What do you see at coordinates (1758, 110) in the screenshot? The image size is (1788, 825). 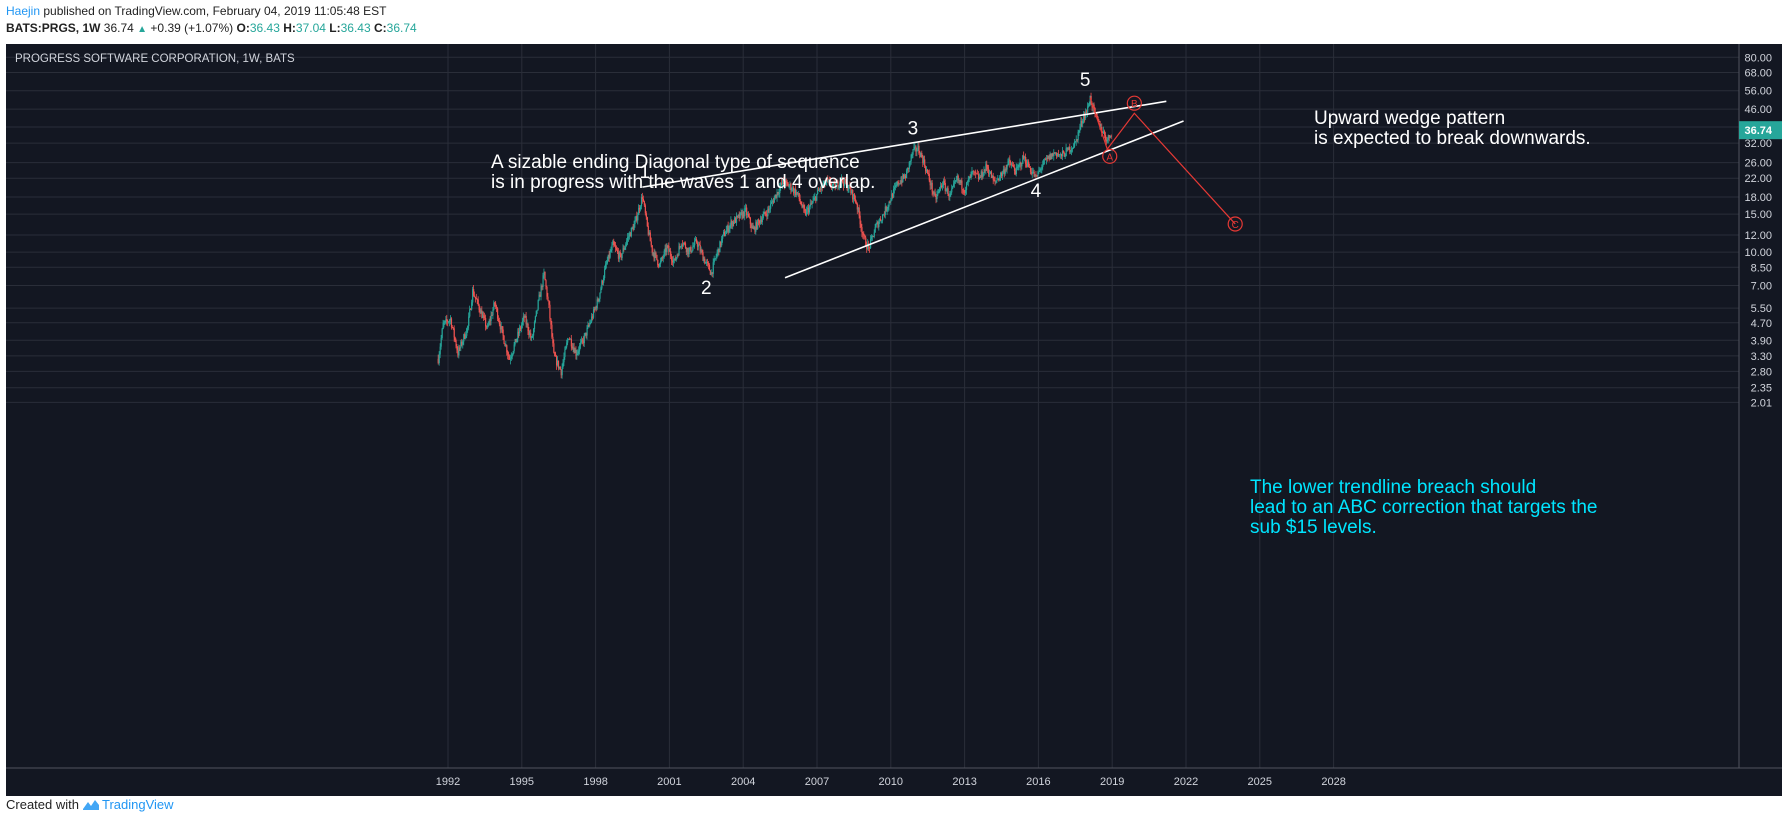 I see `price-tick-label: 46.00` at bounding box center [1758, 110].